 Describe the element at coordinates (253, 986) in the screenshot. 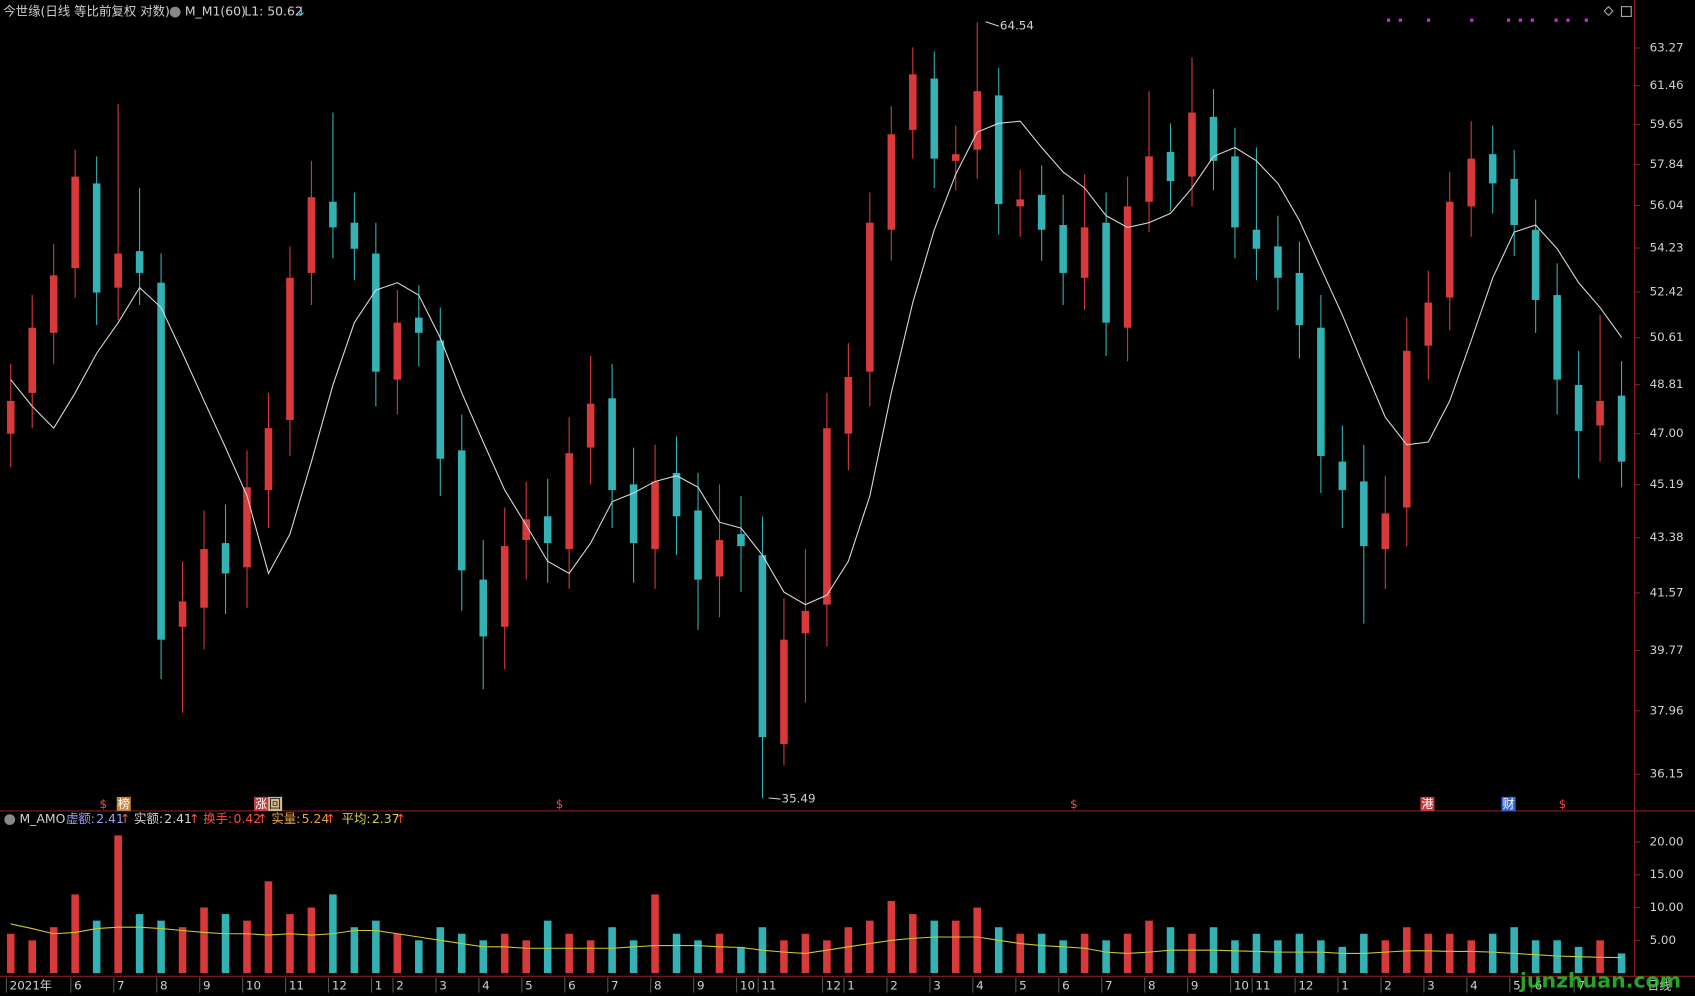

I see `x-tick-label: 10` at that location.